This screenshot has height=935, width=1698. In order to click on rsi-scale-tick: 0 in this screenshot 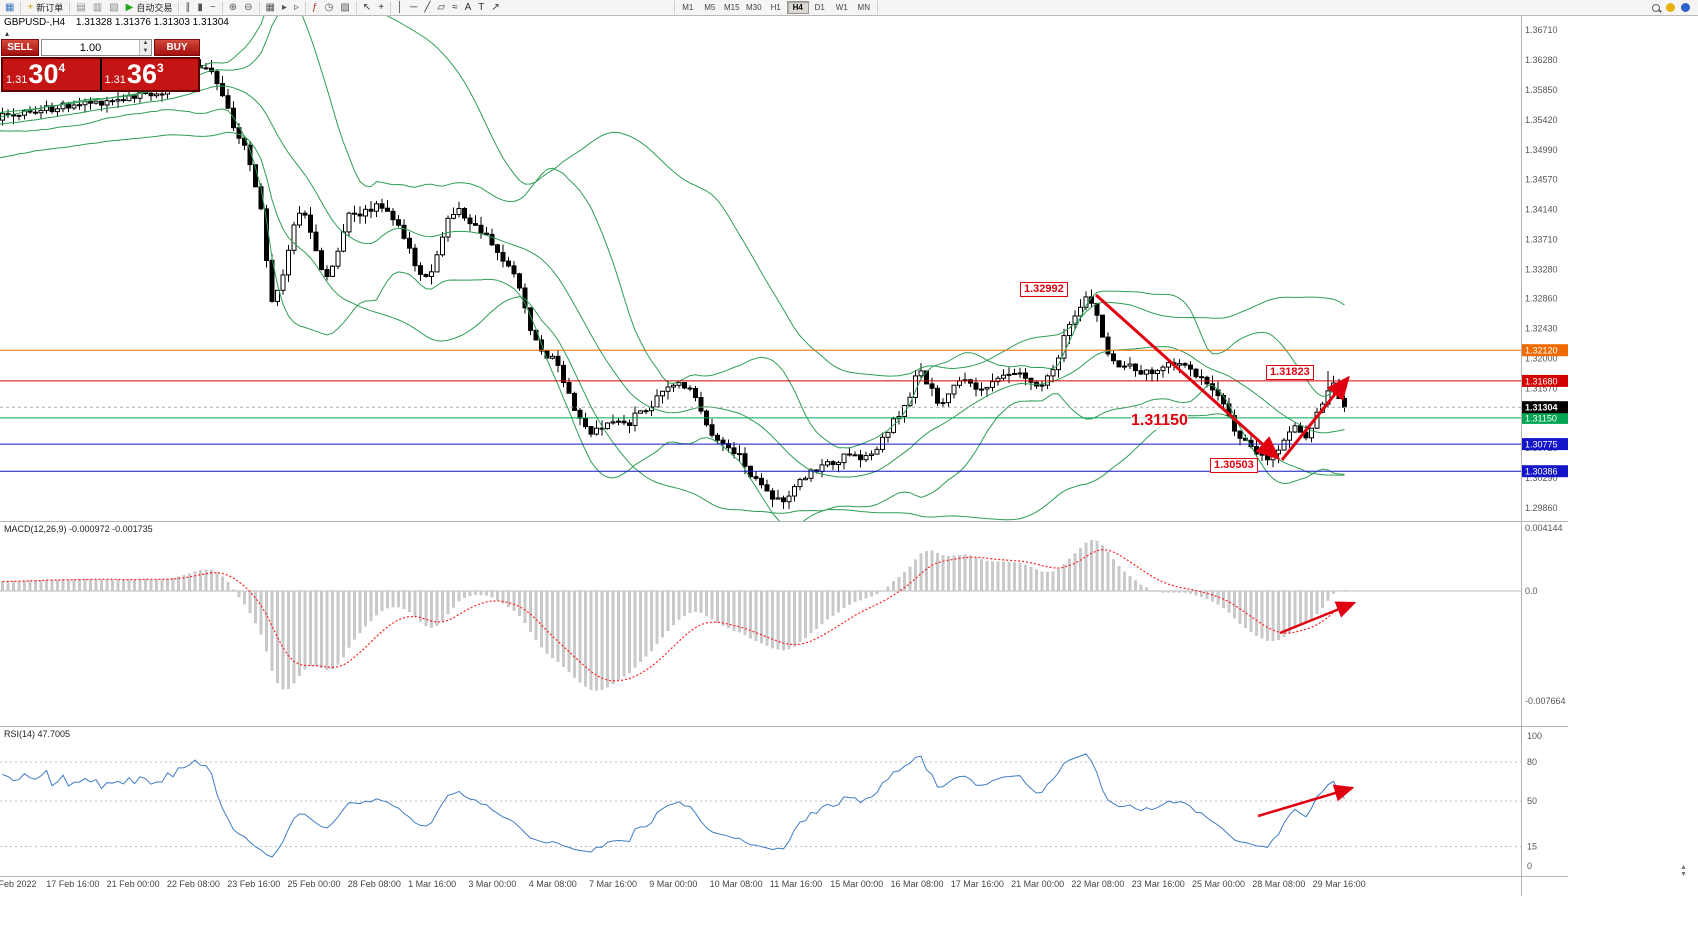, I will do `click(1529, 866)`.